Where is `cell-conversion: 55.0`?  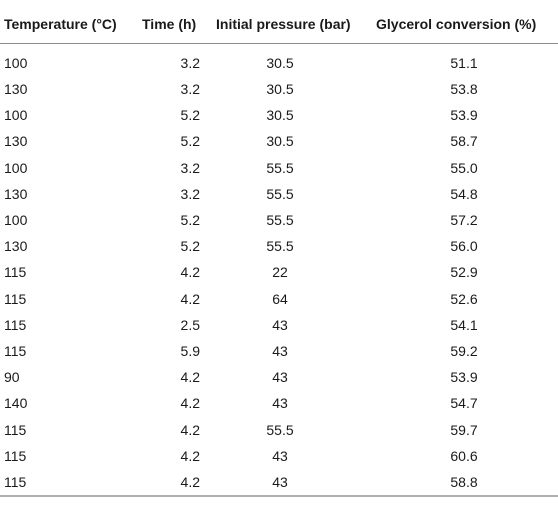 cell-conversion: 55.0 is located at coordinates (464, 167).